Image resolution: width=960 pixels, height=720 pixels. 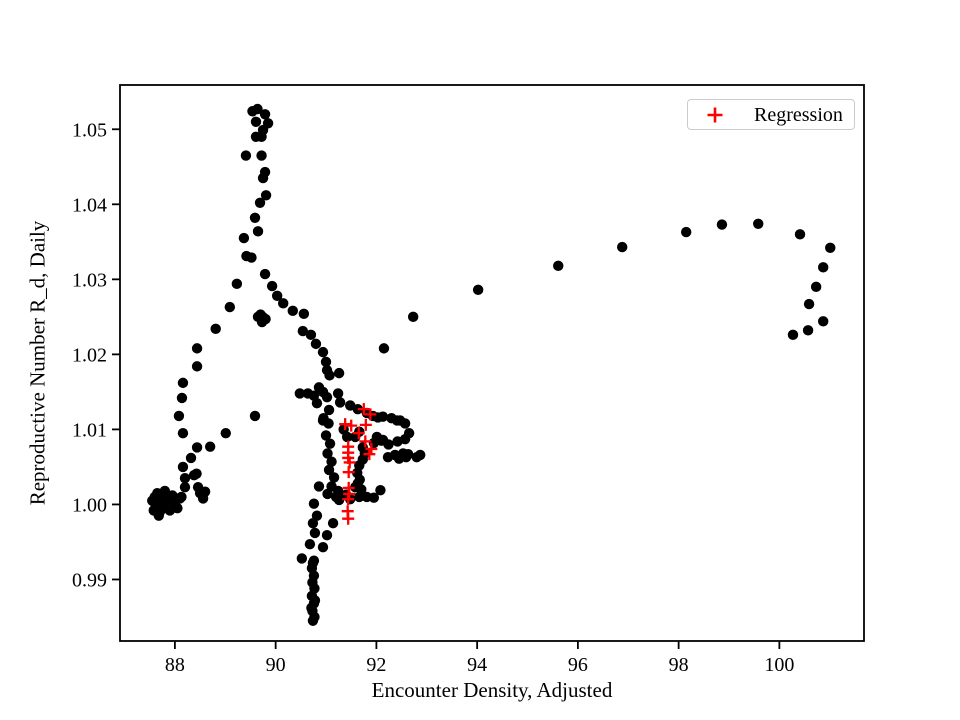 What do you see at coordinates (715, 115) in the screenshot?
I see `regression-plus-icon` at bounding box center [715, 115].